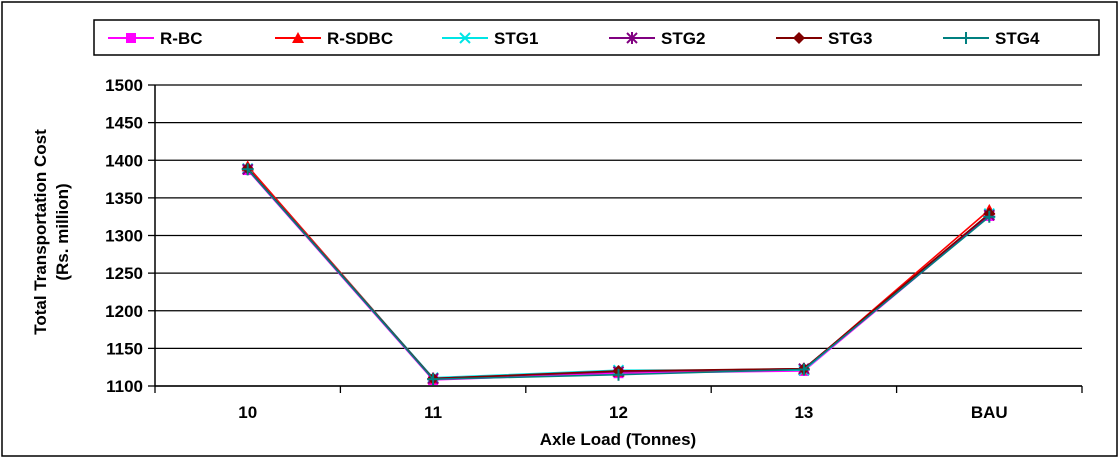  What do you see at coordinates (124, 311) in the screenshot?
I see `y-tick-label: 1200` at bounding box center [124, 311].